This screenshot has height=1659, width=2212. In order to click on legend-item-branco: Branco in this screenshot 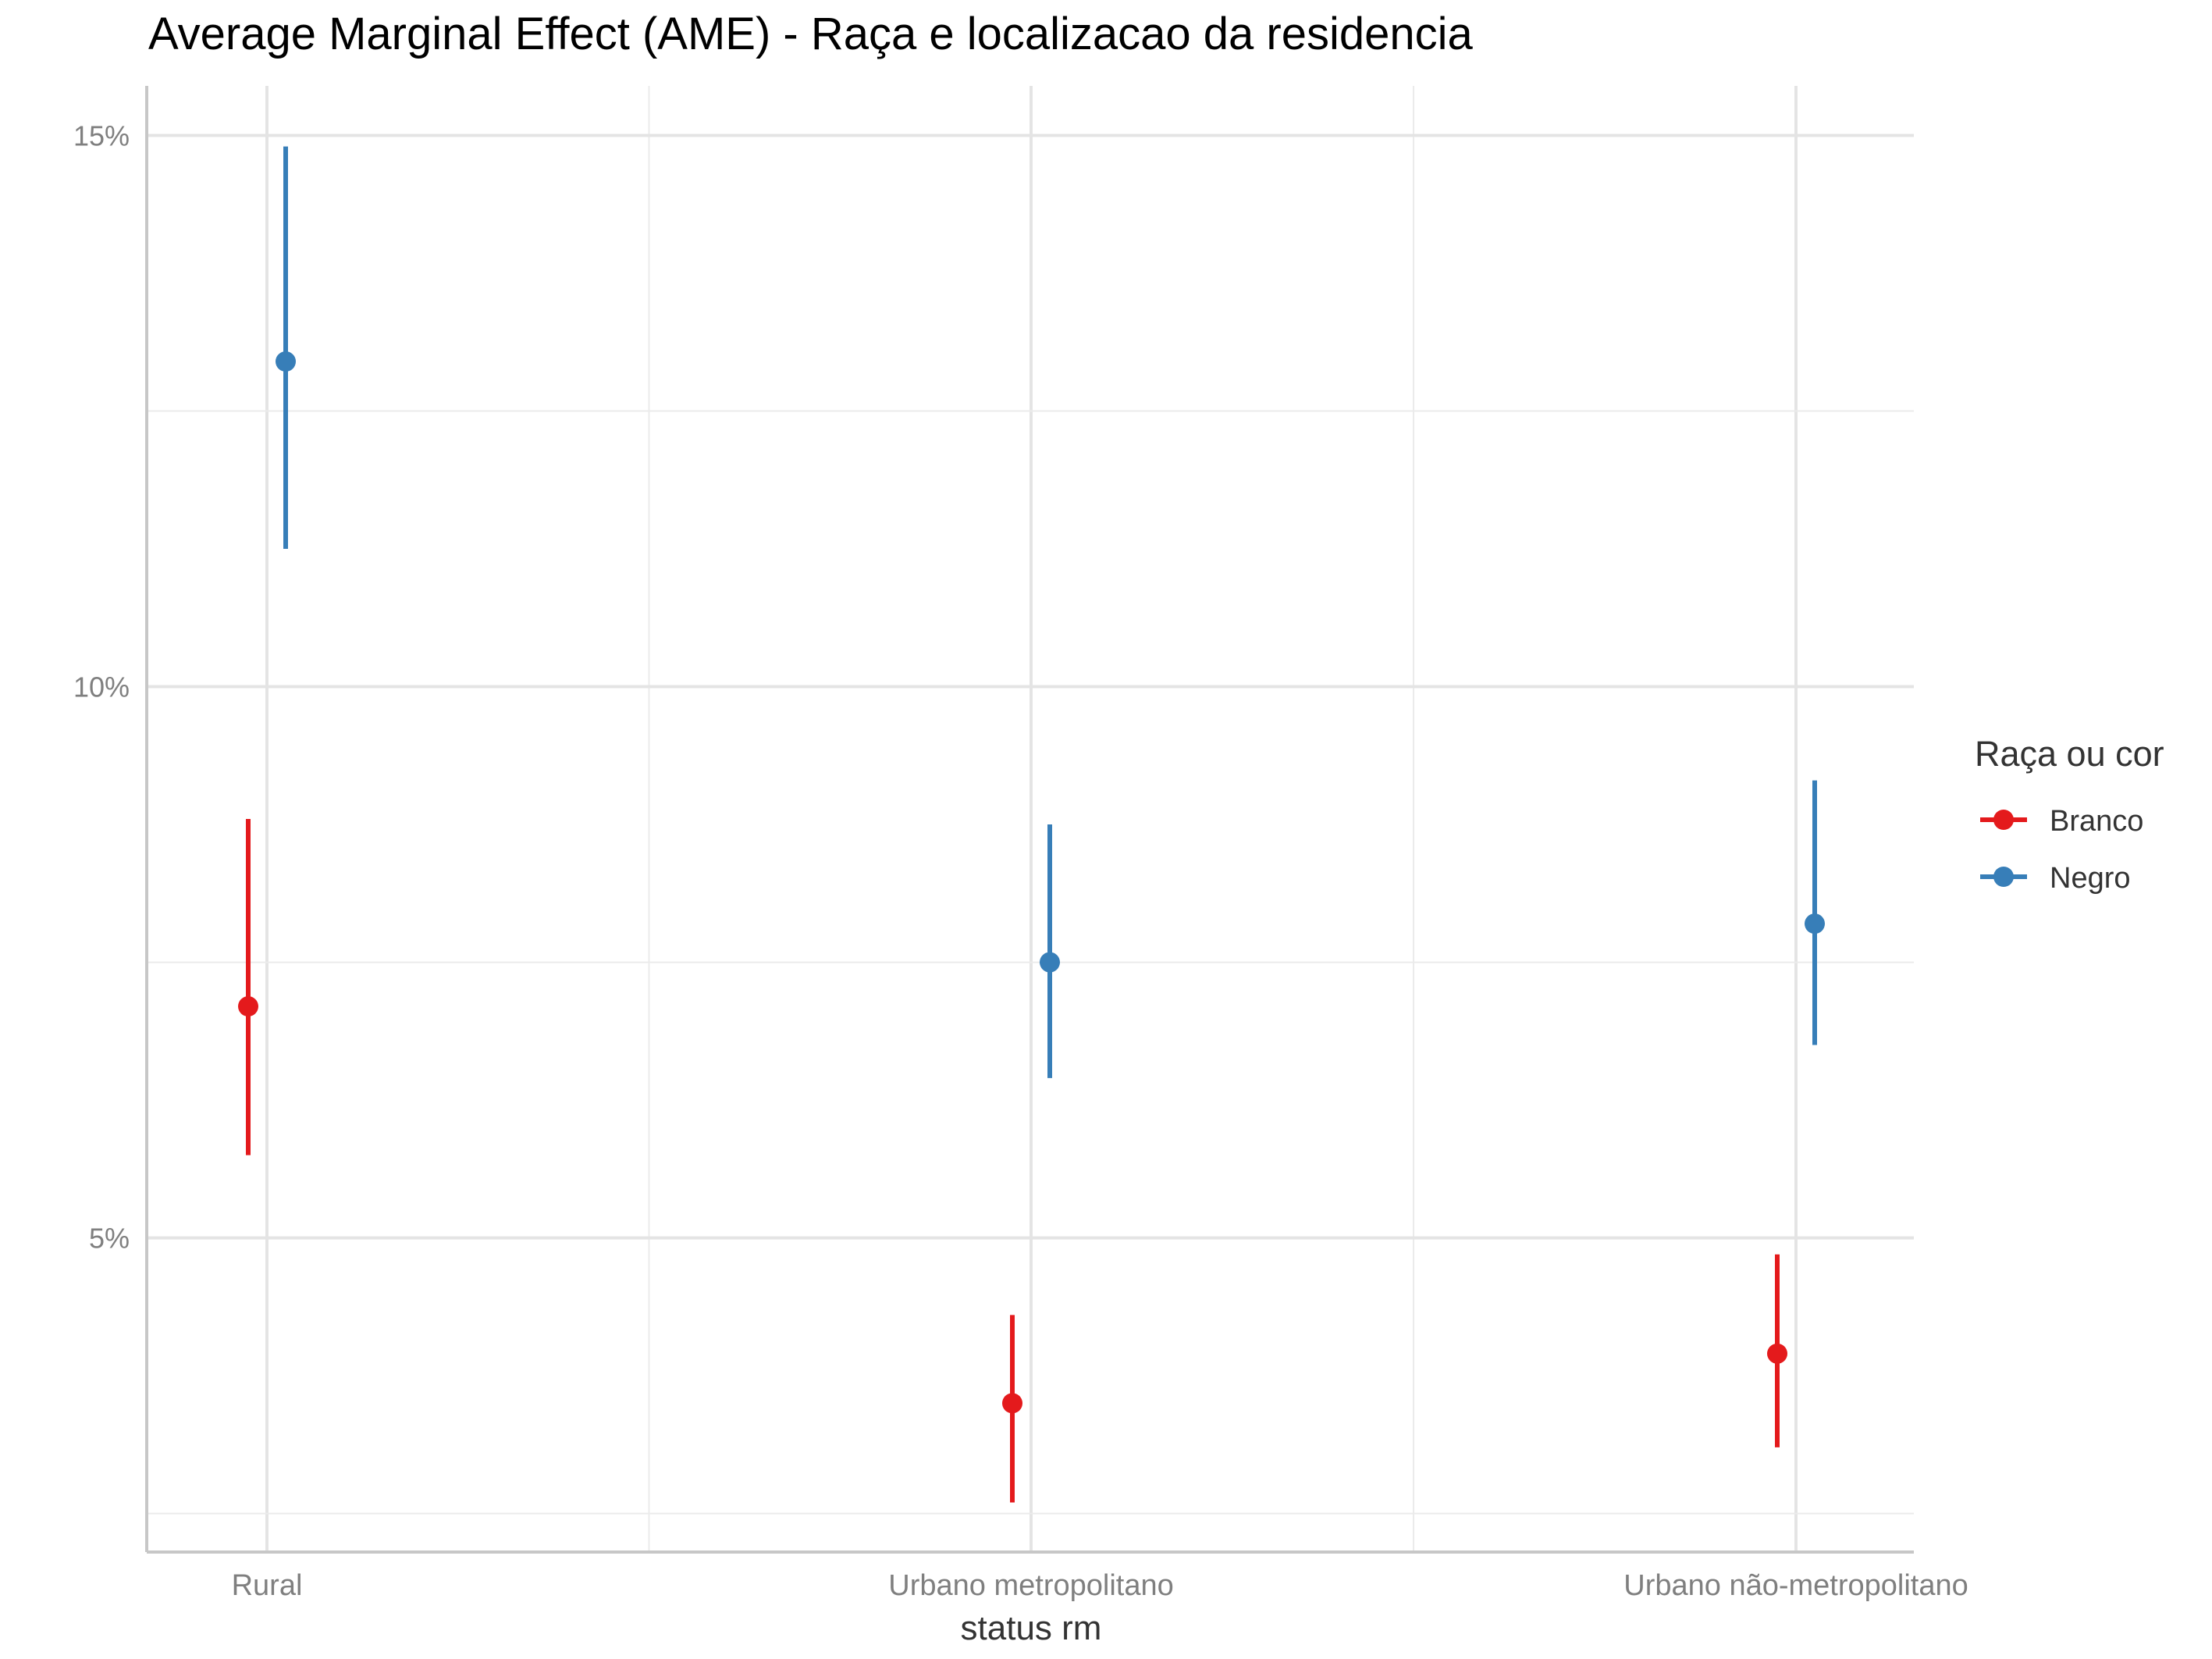, I will do `click(2061, 821)`.